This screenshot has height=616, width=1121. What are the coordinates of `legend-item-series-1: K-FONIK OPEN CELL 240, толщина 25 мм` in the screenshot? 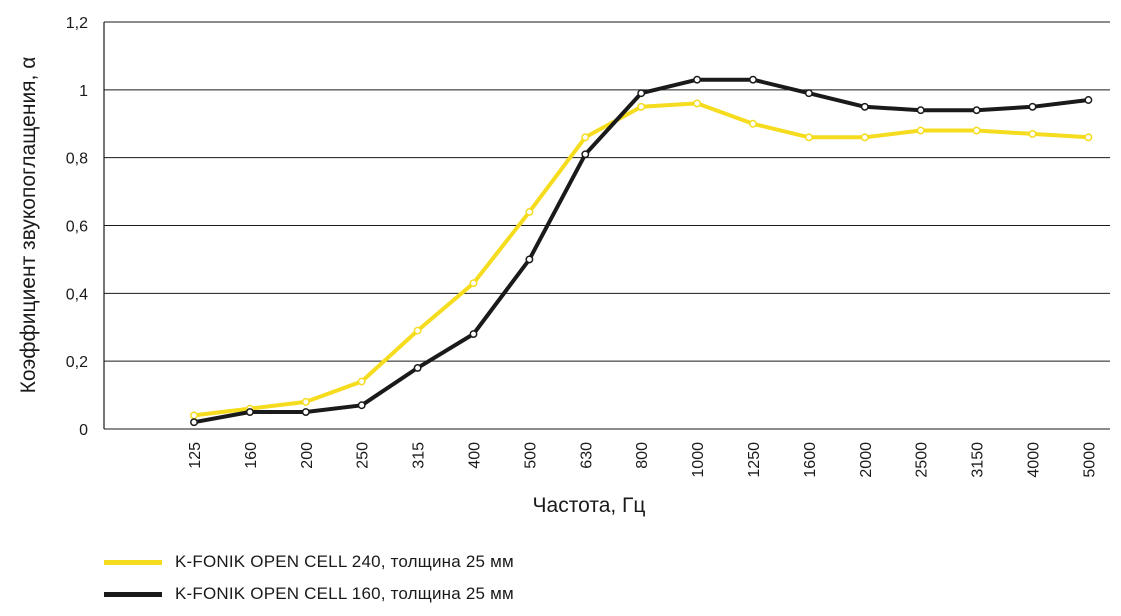 It's located at (309, 562).